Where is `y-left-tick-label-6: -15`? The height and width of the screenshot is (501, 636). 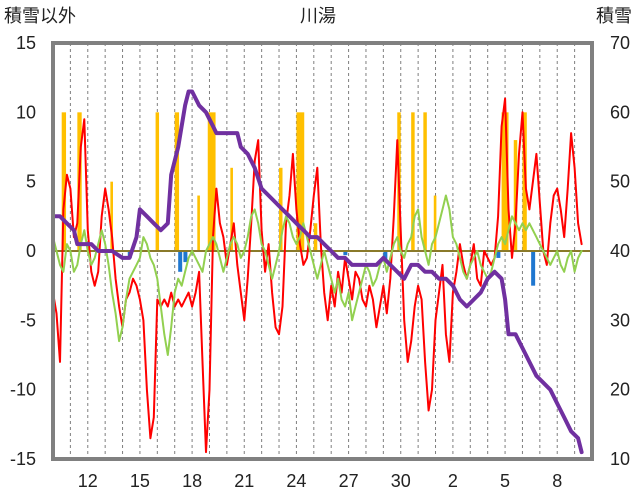 y-left-tick-label-6: -15 is located at coordinates (23, 459).